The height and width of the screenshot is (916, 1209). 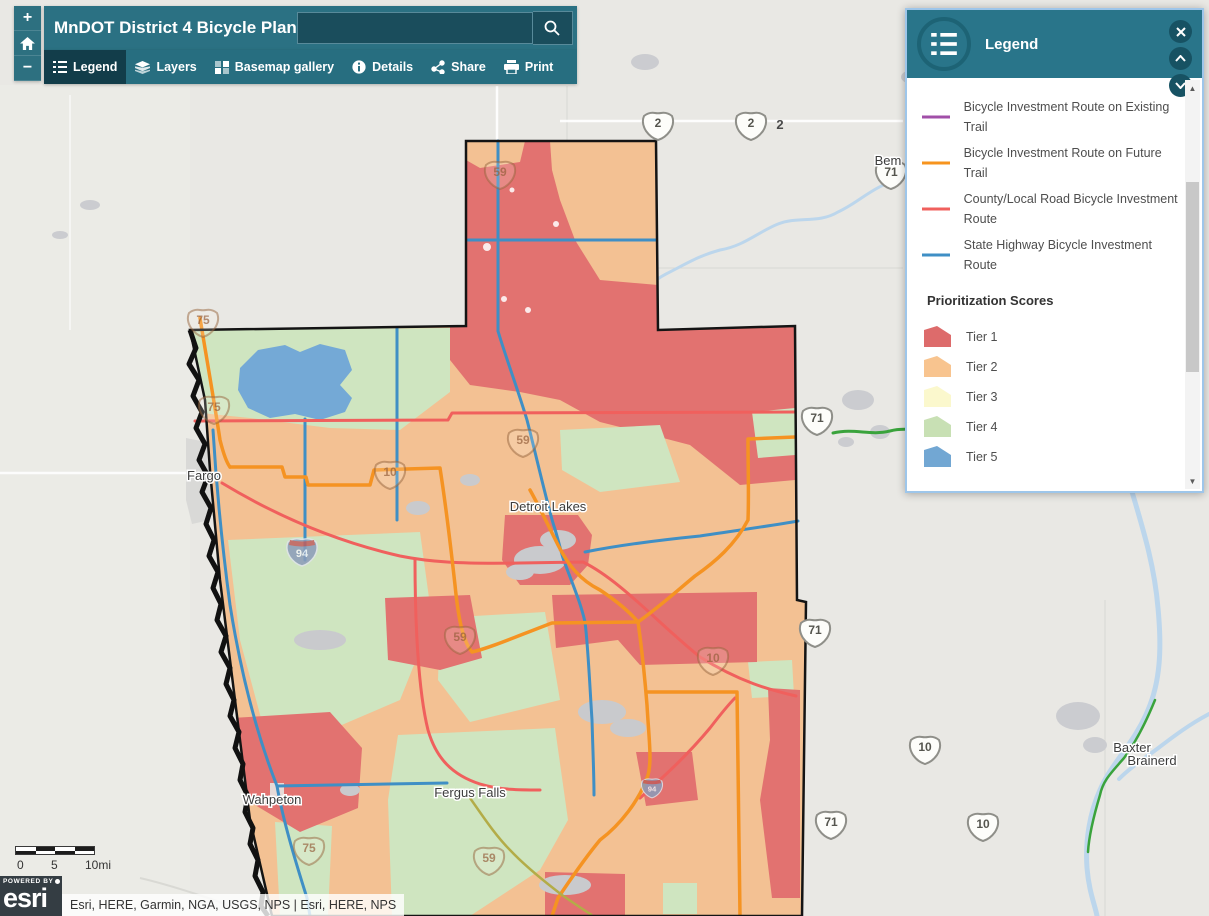 What do you see at coordinates (539, 67) in the screenshot?
I see `toolbar-label: Print` at bounding box center [539, 67].